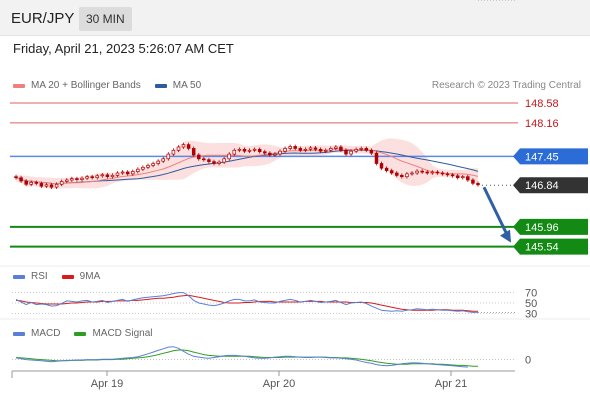  I want to click on time-axis-label: Apr 21, so click(451, 384).